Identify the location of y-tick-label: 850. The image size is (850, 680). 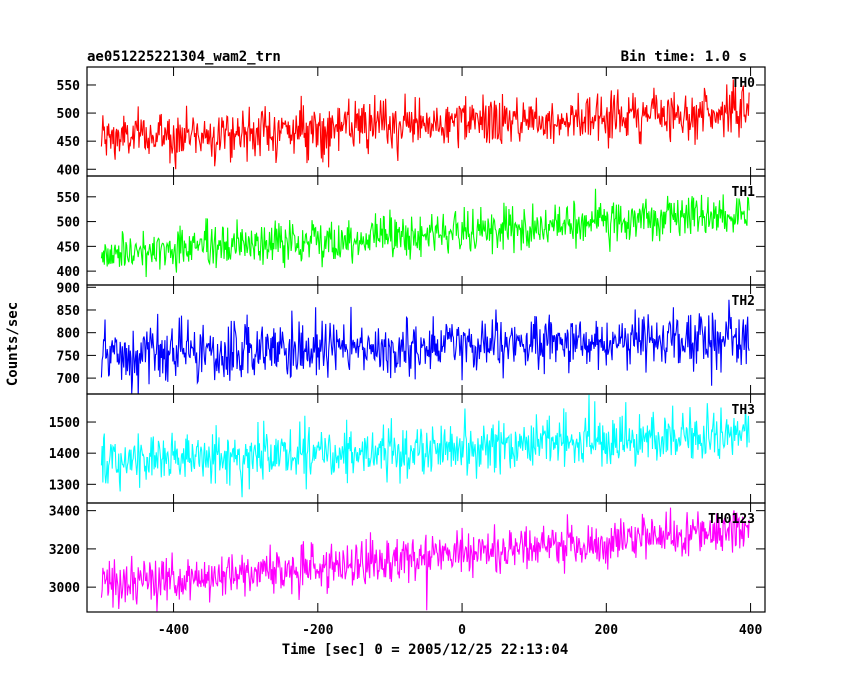
(69, 311).